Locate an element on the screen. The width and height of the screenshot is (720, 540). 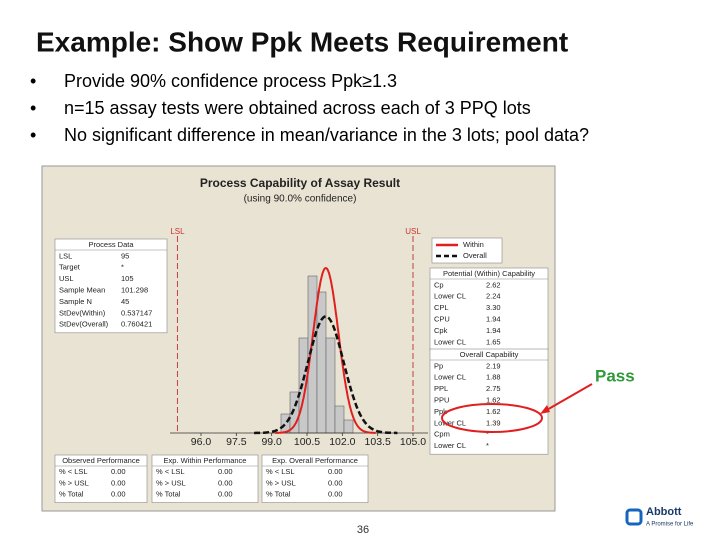
x-tick-label: 103.5 is located at coordinates (378, 442).